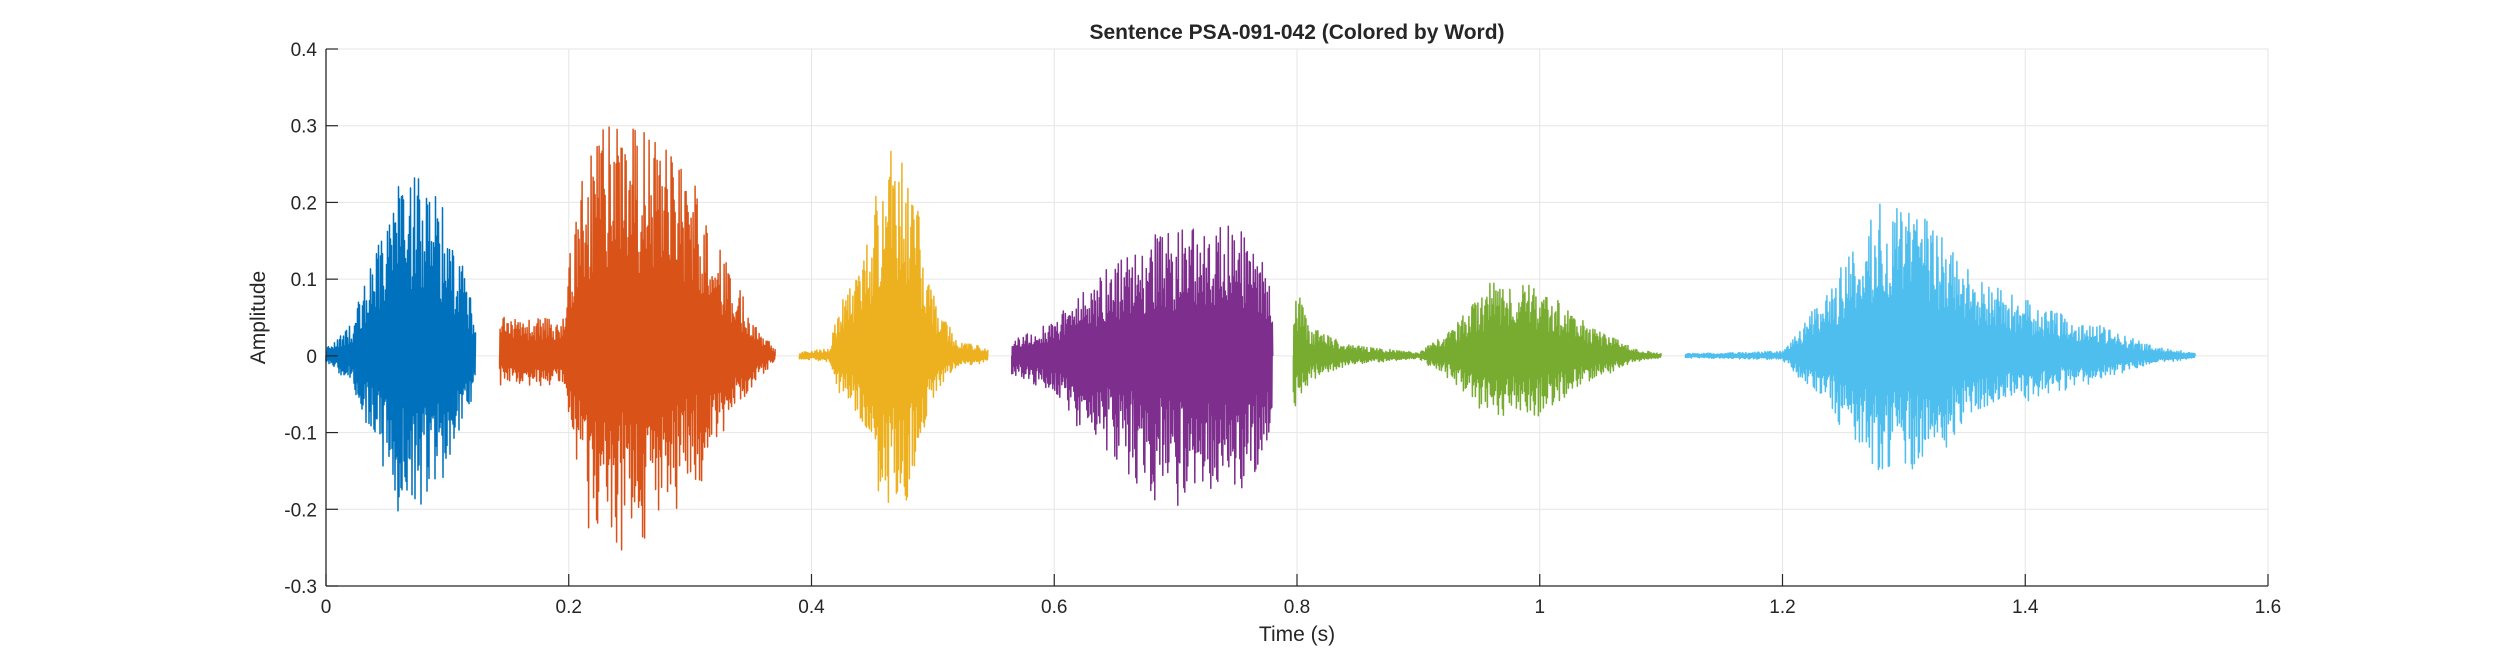 This screenshot has width=2500, height=662. What do you see at coordinates (1297, 634) in the screenshot?
I see `x-axis-title: Time (s)` at bounding box center [1297, 634].